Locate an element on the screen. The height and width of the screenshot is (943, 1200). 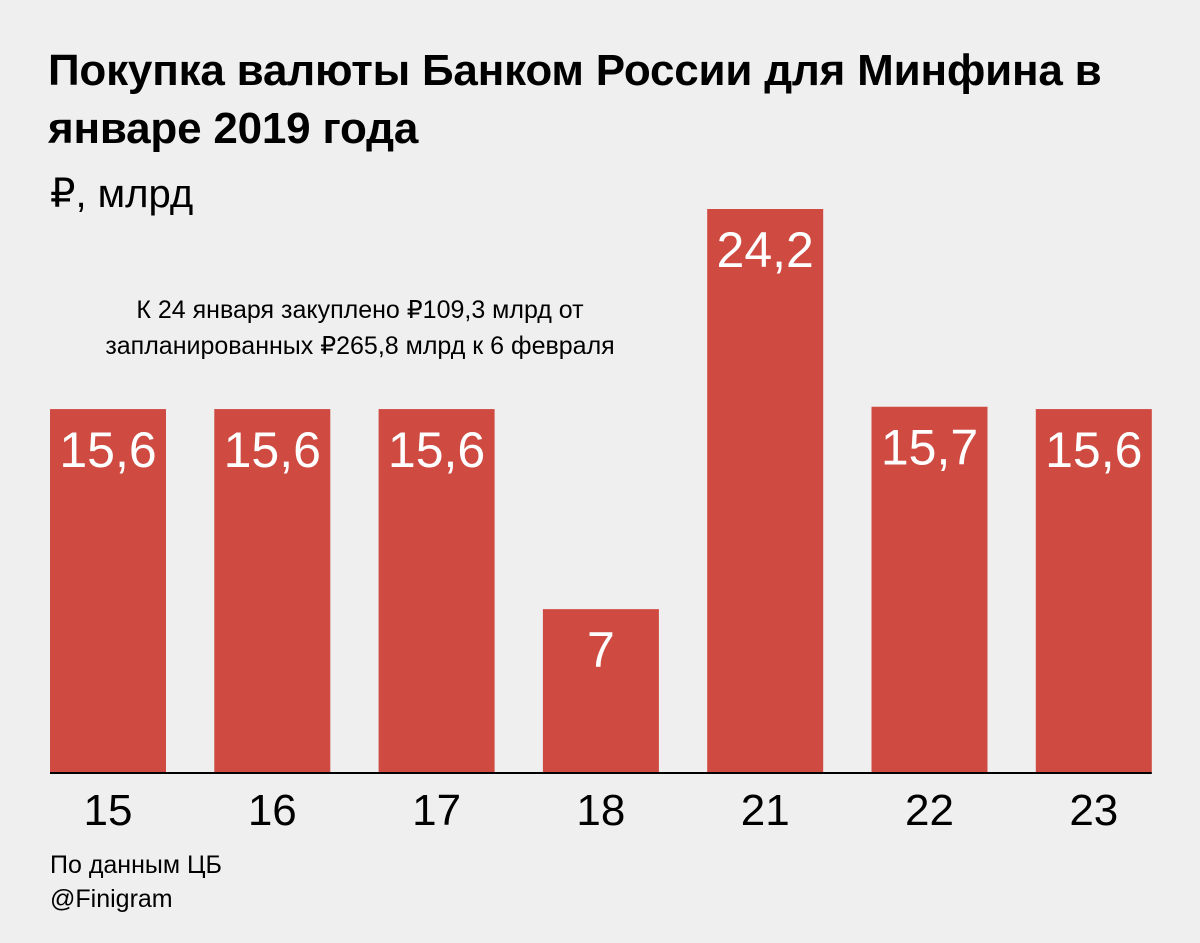
value-label-21: 24,2 is located at coordinates (765, 250).